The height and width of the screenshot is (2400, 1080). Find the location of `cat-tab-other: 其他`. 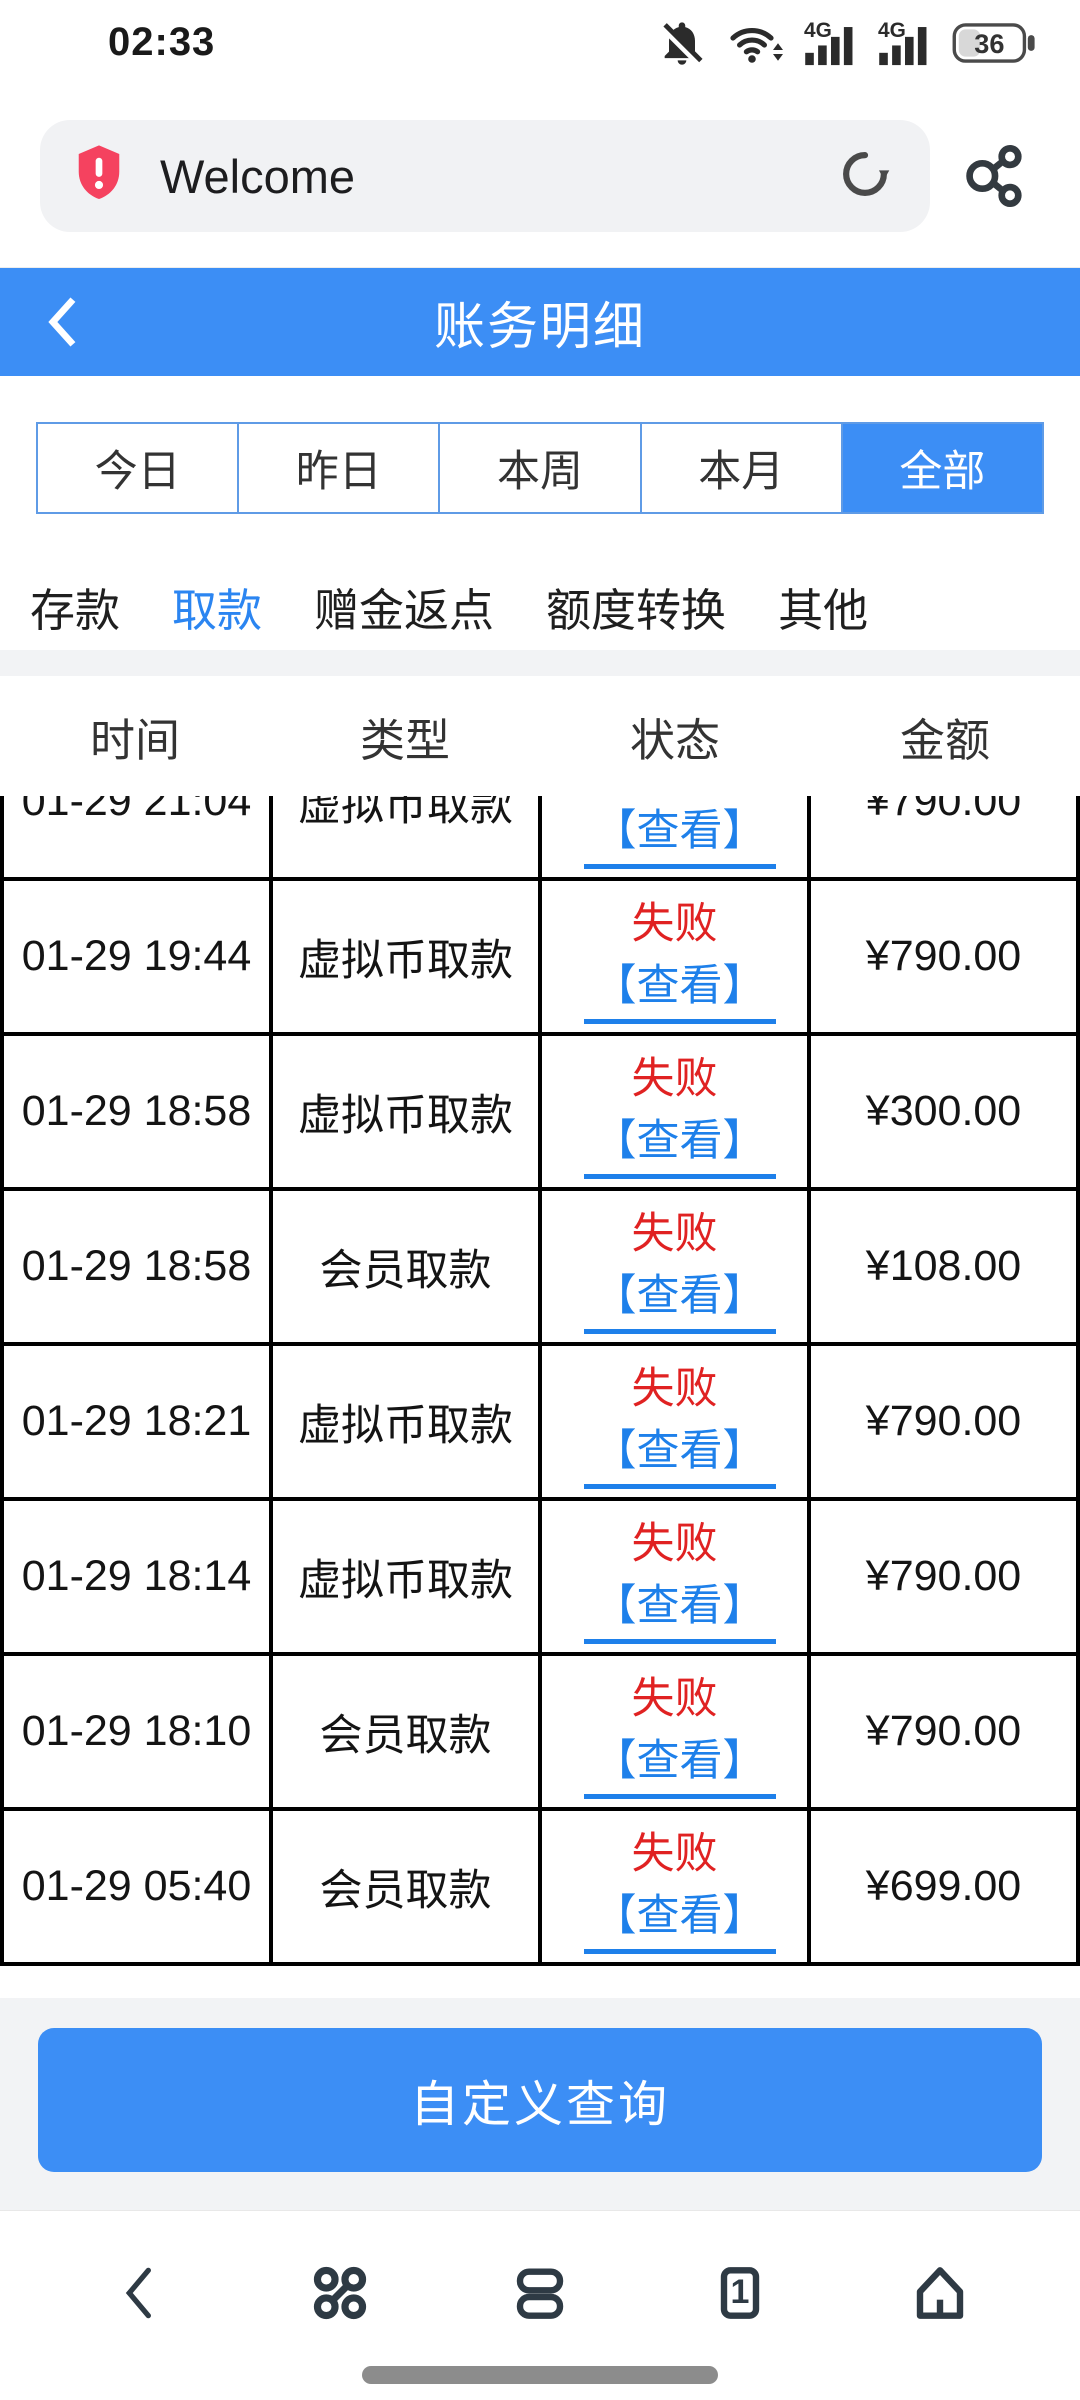

cat-tab-other: 其他 is located at coordinates (823, 610).